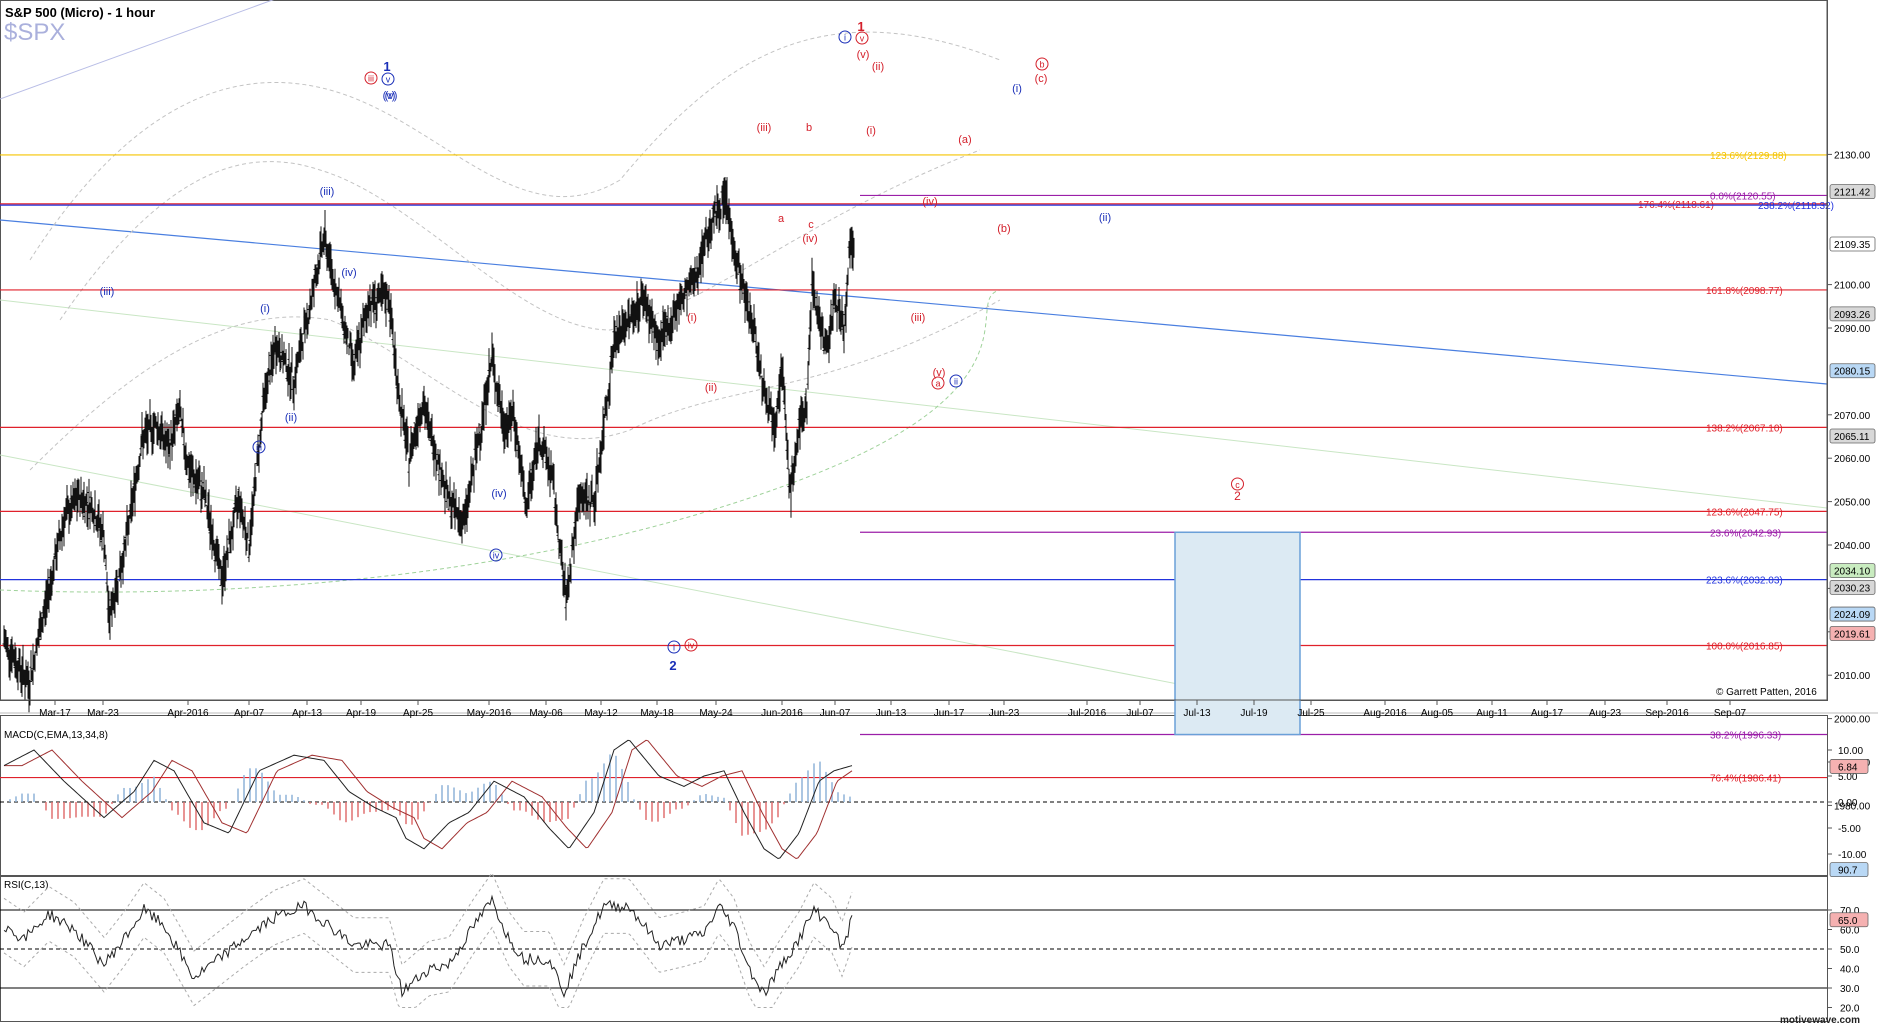 This screenshot has height=1026, width=1878. I want to click on x-tick-label: May-2016, so click(489, 713).